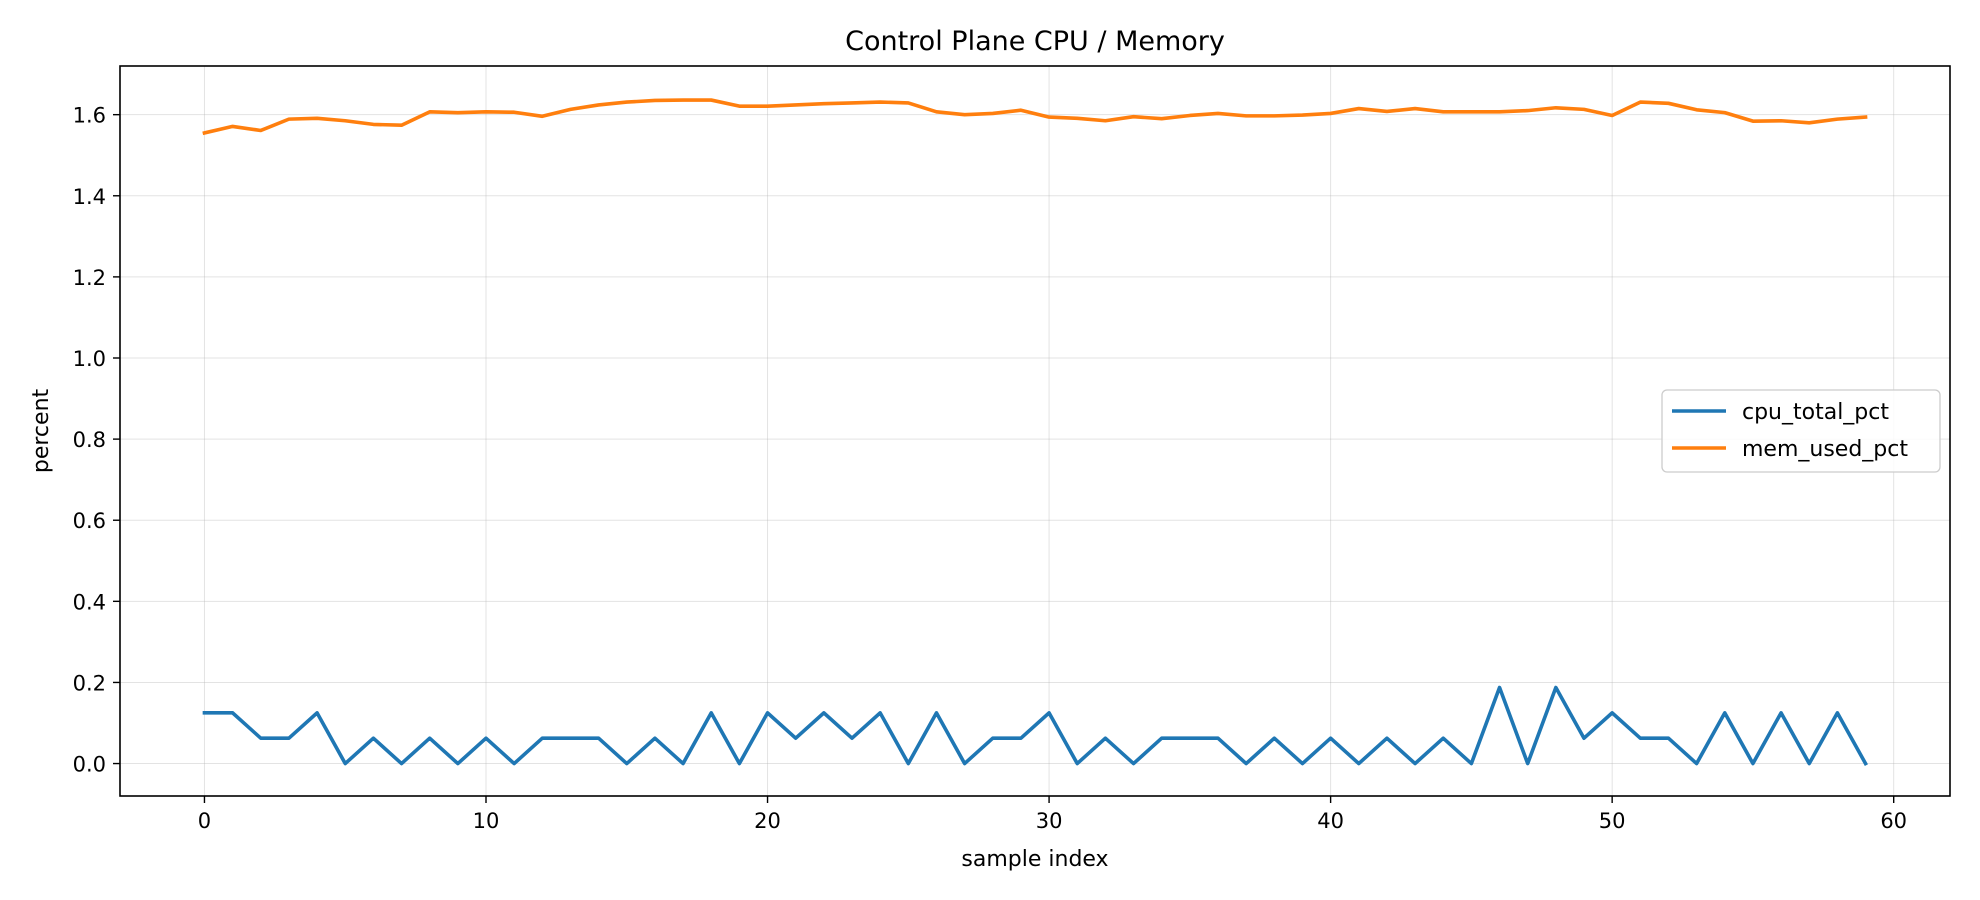 This screenshot has height=900, width=1980. I want to click on y-tick-label: 0.8, so click(89, 440).